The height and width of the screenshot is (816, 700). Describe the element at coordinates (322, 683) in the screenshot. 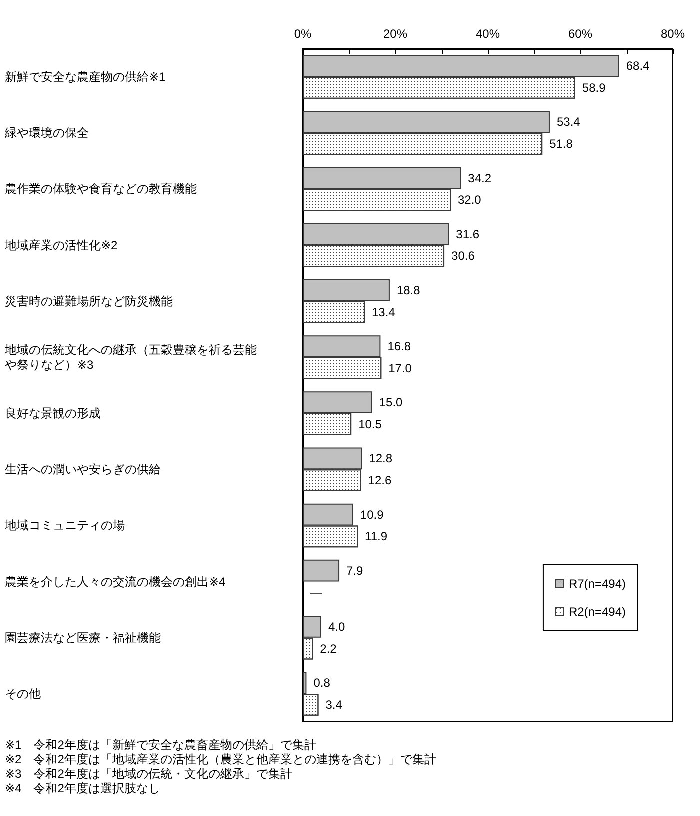

I see `data-label: 0.8` at that location.